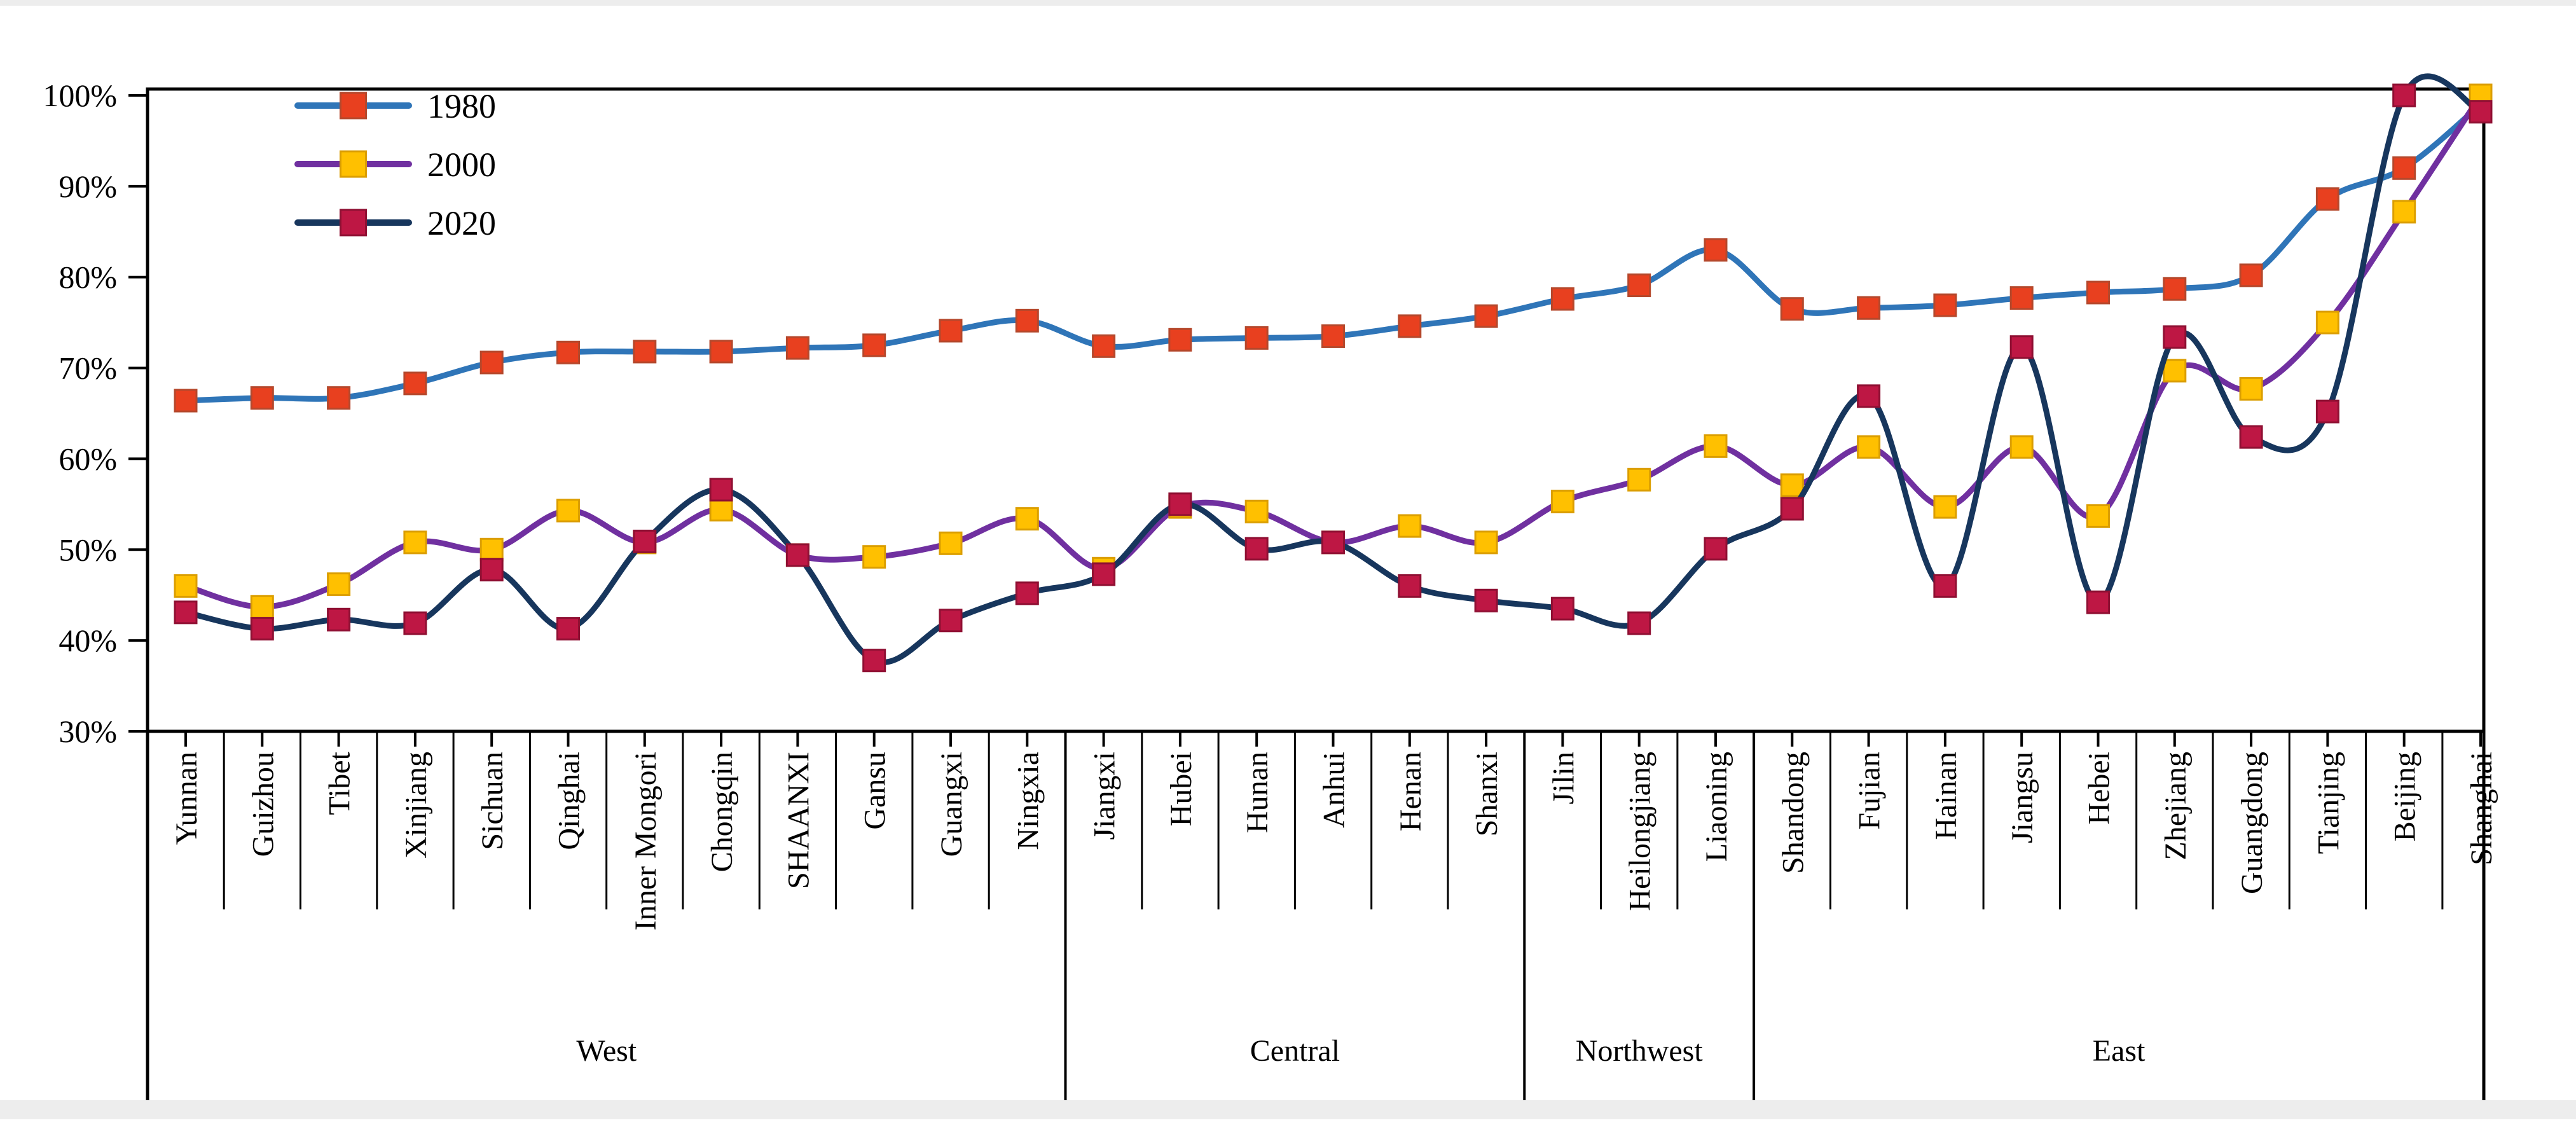 The image size is (2576, 1132). I want to click on x-axis-label: Xinjiang, so click(416, 806).